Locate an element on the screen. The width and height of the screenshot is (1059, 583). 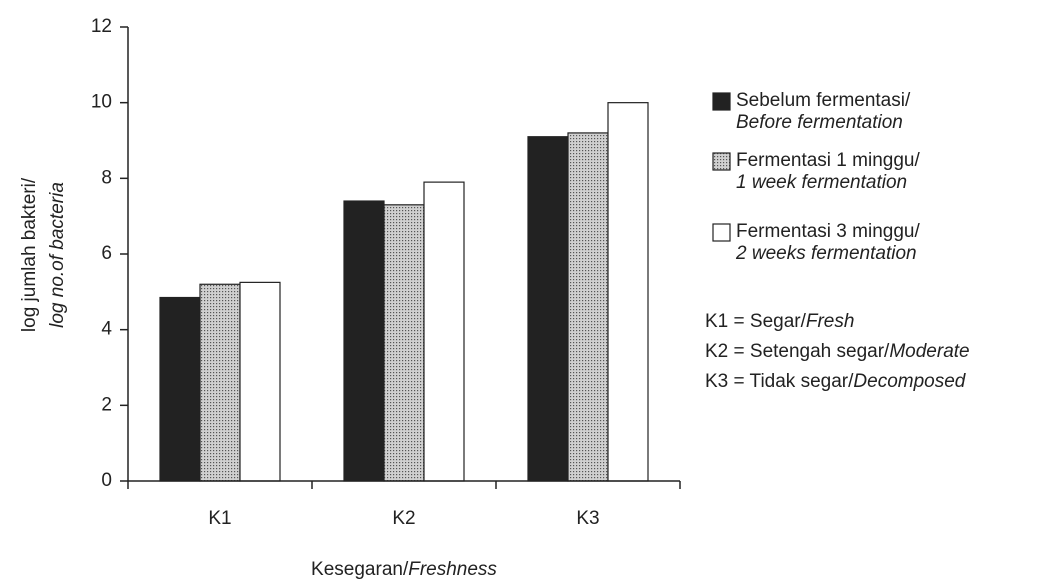
note: K2 = Setengah segar/Moderate is located at coordinates (837, 351).